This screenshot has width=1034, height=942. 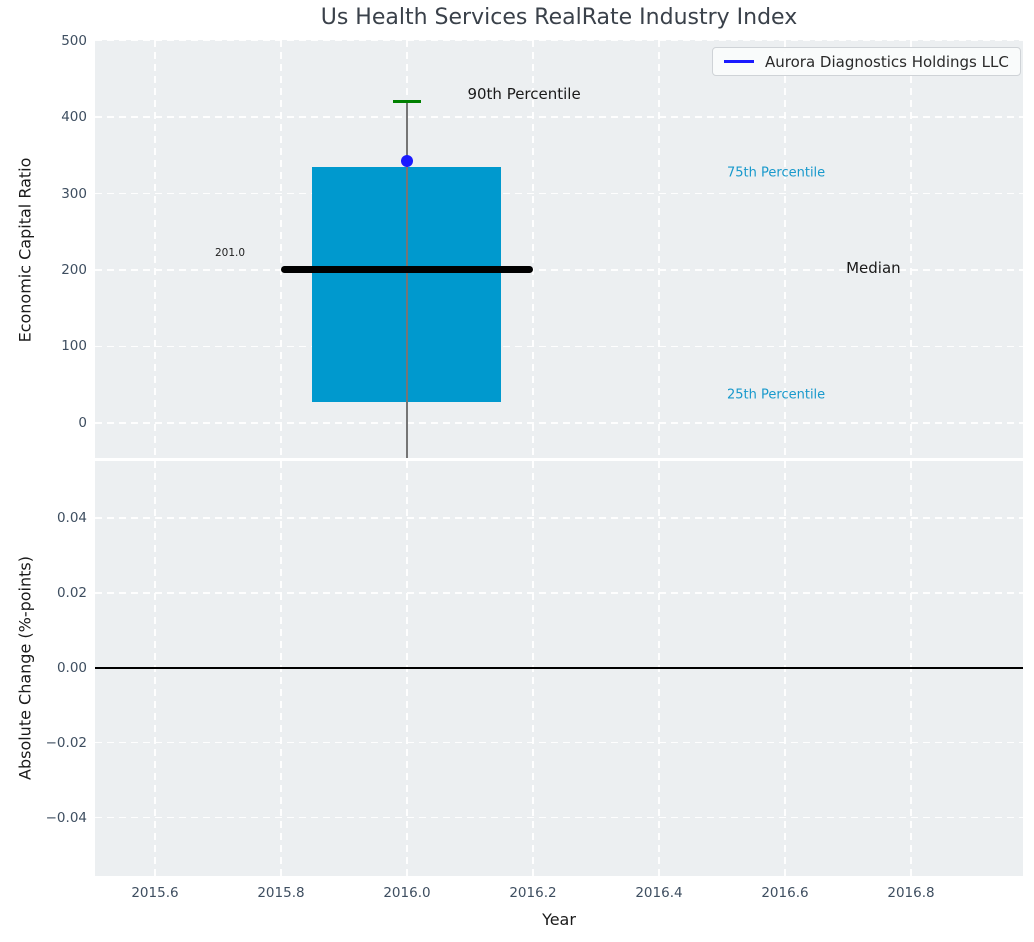 What do you see at coordinates (873, 267) in the screenshot?
I see `annotation-median: Median` at bounding box center [873, 267].